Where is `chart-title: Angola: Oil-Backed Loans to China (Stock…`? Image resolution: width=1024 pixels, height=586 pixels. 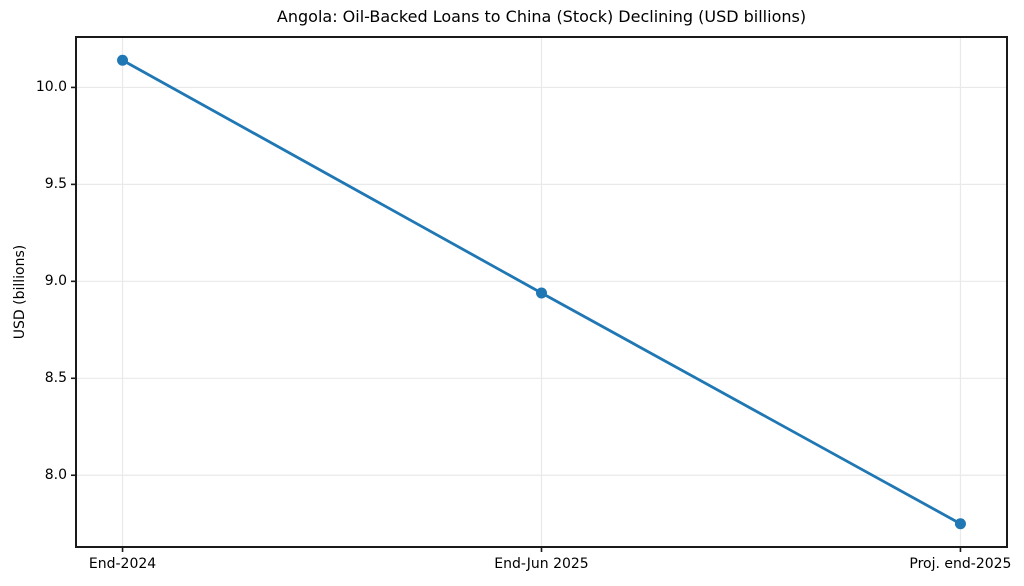
chart-title: Angola: Oil-Backed Loans to China (Stock… is located at coordinates (541, 16).